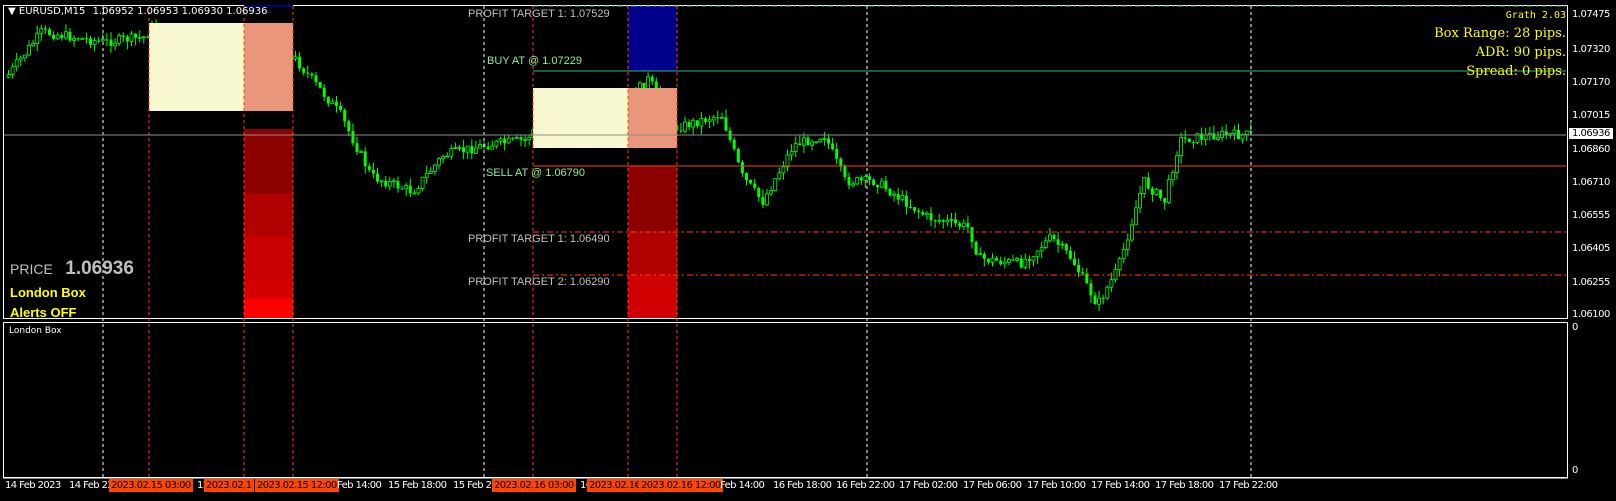 Image resolution: width=1616 pixels, height=501 pixels. I want to click on time-axis-highlight: 2023.02.1€, so click(615, 485).